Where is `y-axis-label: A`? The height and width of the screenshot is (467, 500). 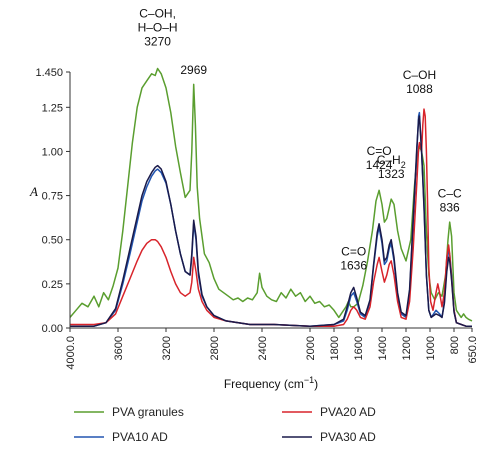
y-axis-label: A is located at coordinates (33, 191).